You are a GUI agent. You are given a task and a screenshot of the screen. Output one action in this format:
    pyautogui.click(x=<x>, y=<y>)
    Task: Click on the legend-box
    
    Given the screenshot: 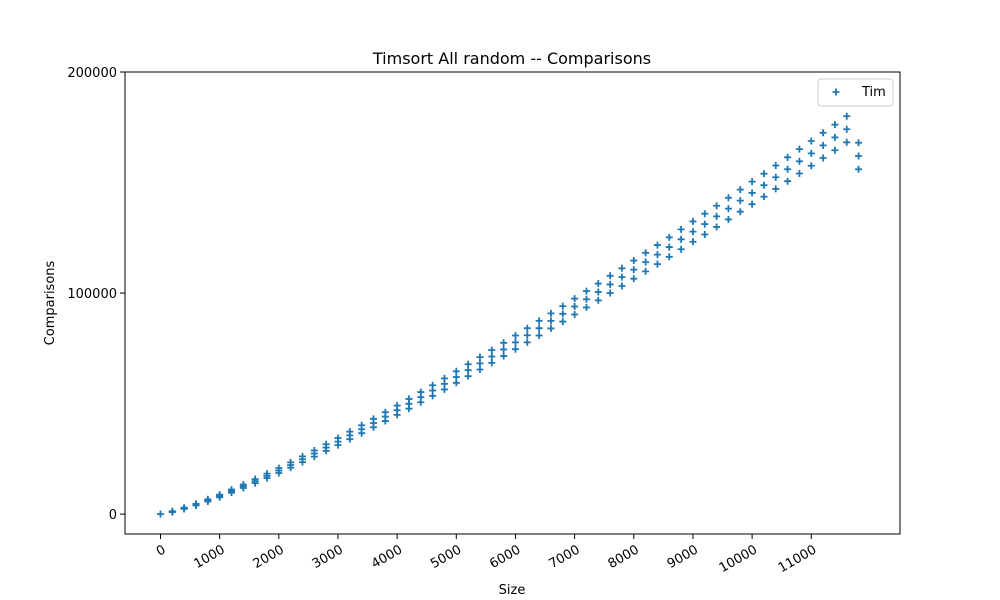 What is the action you would take?
    pyautogui.click(x=855, y=92)
    